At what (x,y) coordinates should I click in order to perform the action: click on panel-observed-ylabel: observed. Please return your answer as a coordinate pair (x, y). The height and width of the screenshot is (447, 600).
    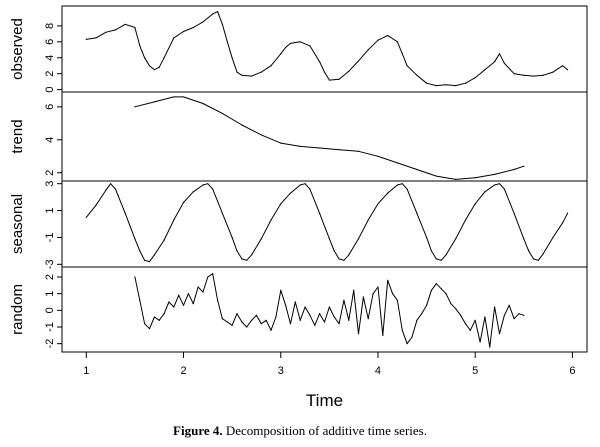
    Looking at the image, I should click on (17, 49).